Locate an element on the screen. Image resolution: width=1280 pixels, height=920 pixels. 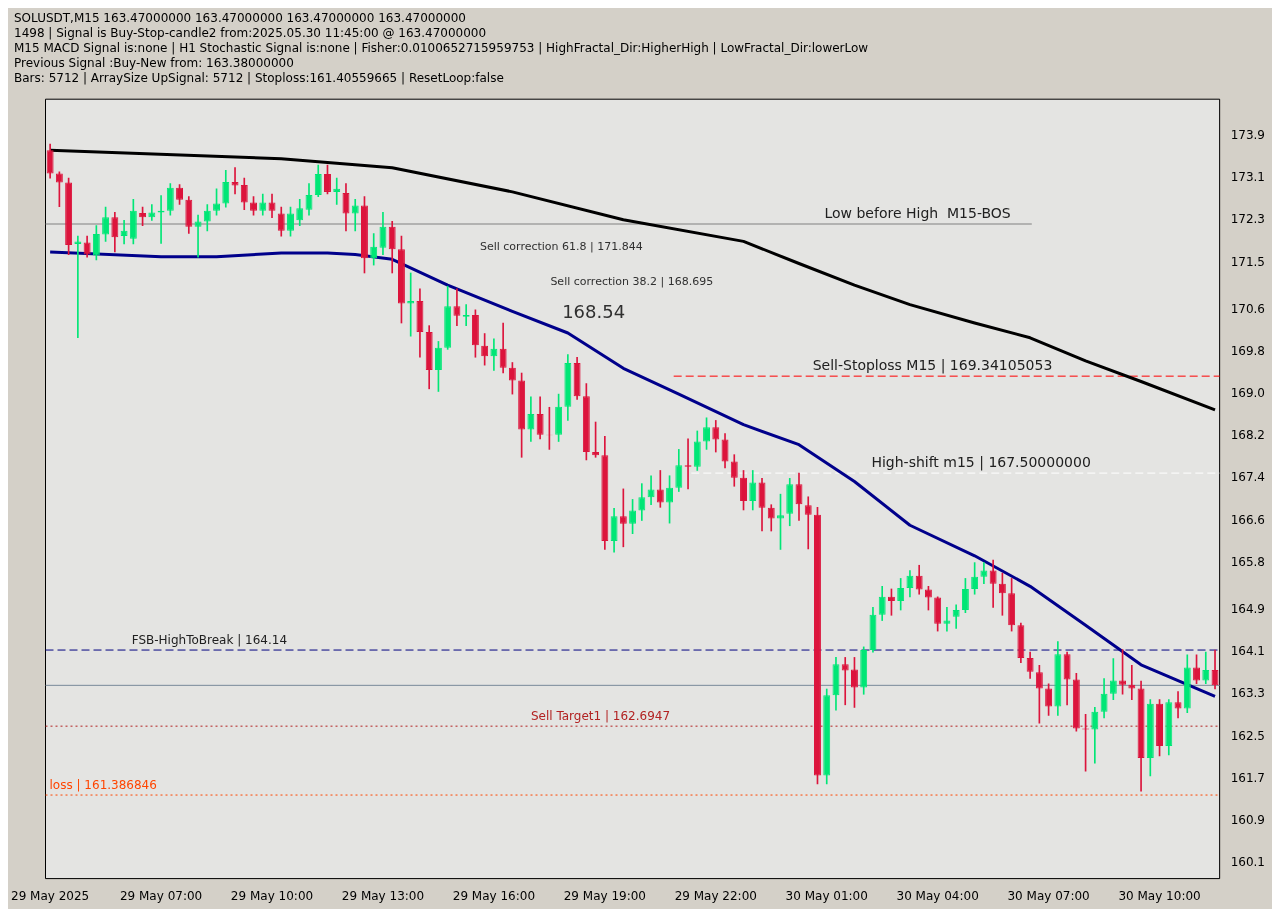
y-tick-label: 167.4 is located at coordinates (1248, 477).